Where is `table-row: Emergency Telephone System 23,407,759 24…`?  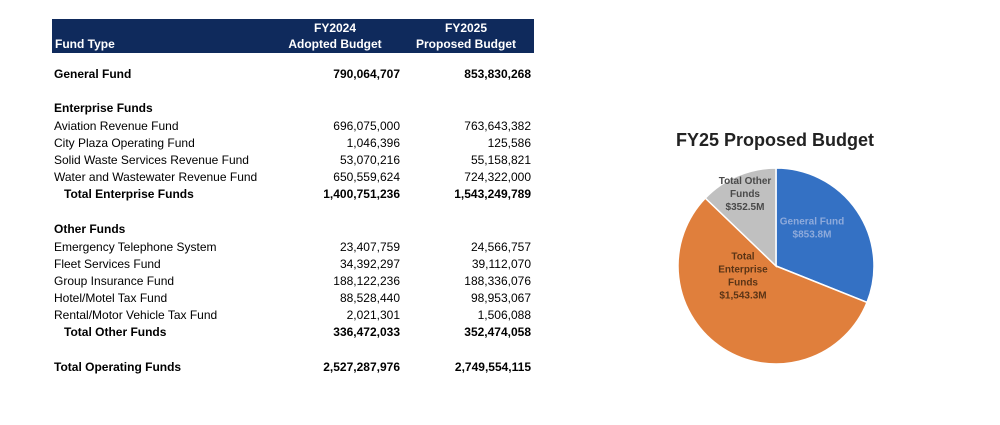
table-row: Emergency Telephone System 23,407,759 24… is located at coordinates (292, 247).